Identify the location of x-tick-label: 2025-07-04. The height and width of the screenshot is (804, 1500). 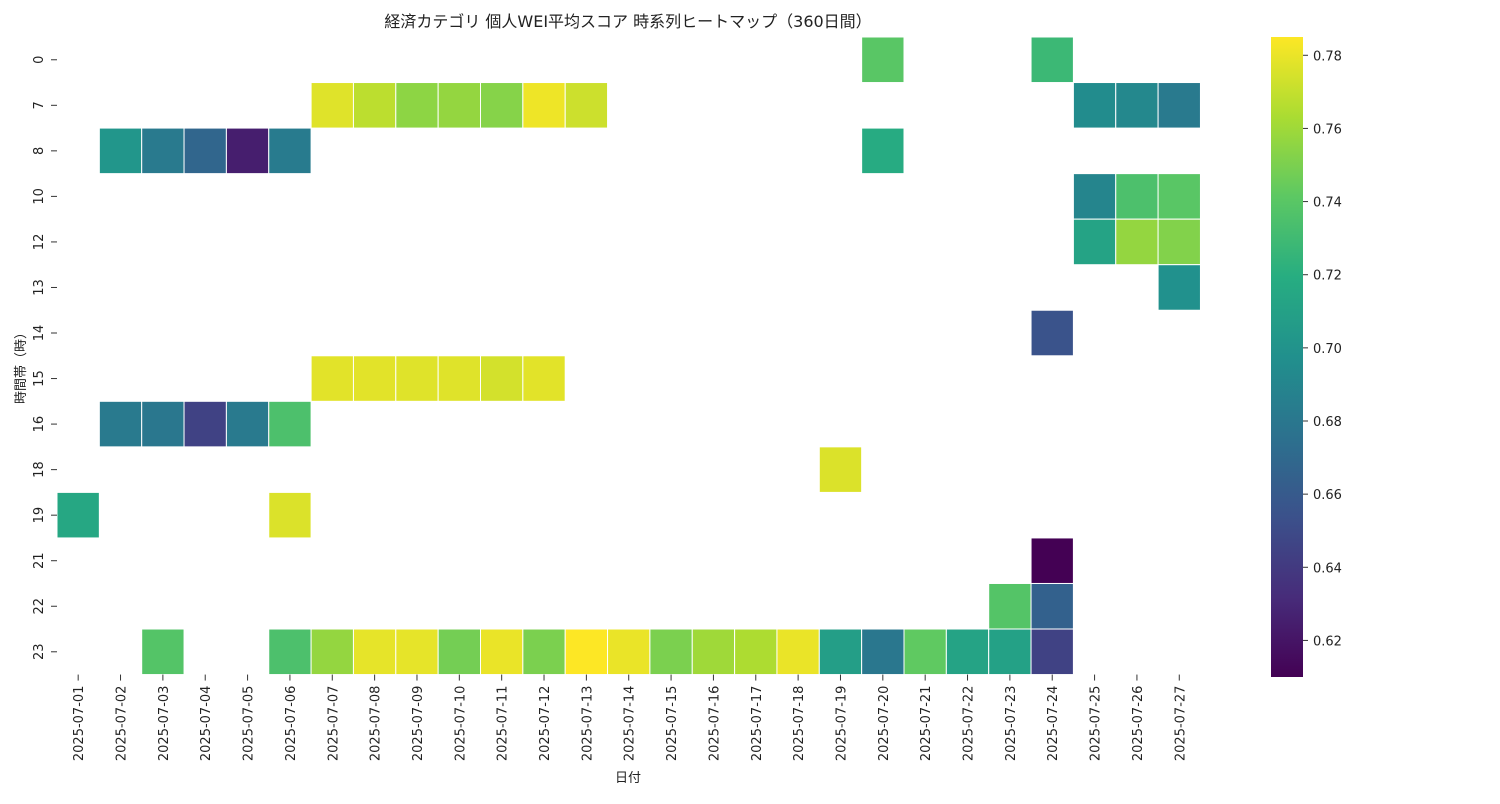
(206, 724).